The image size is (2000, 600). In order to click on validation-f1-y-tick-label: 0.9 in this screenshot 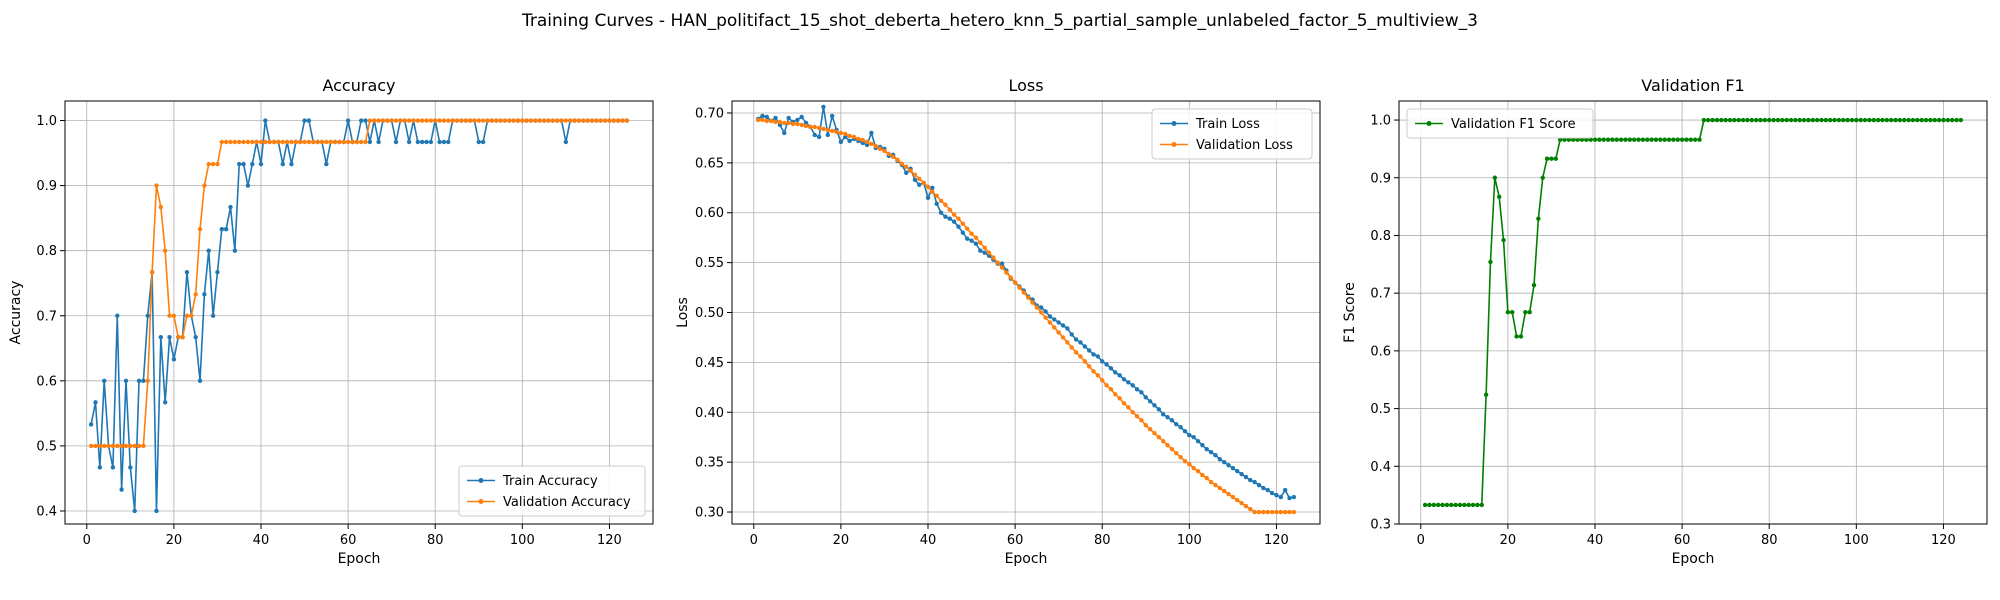, I will do `click(1380, 178)`.